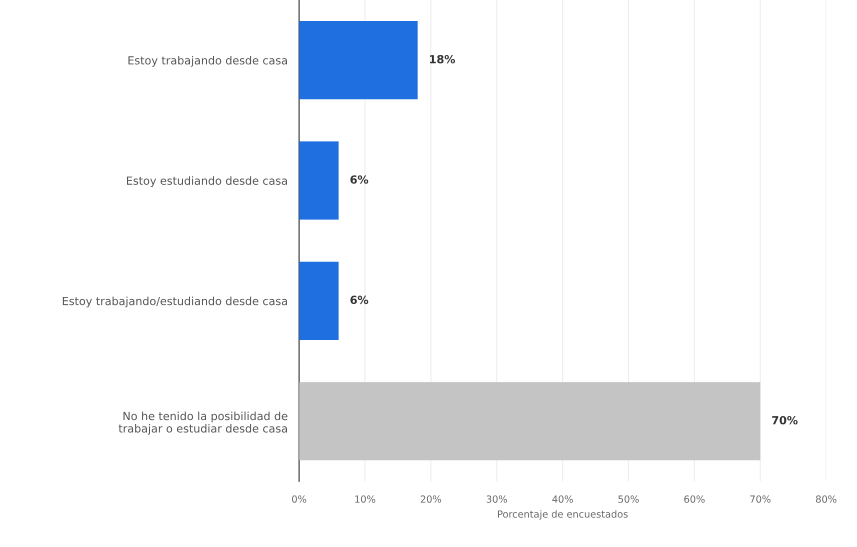 This screenshot has height=547, width=857. I want to click on x-tick-label: 70%, so click(760, 499).